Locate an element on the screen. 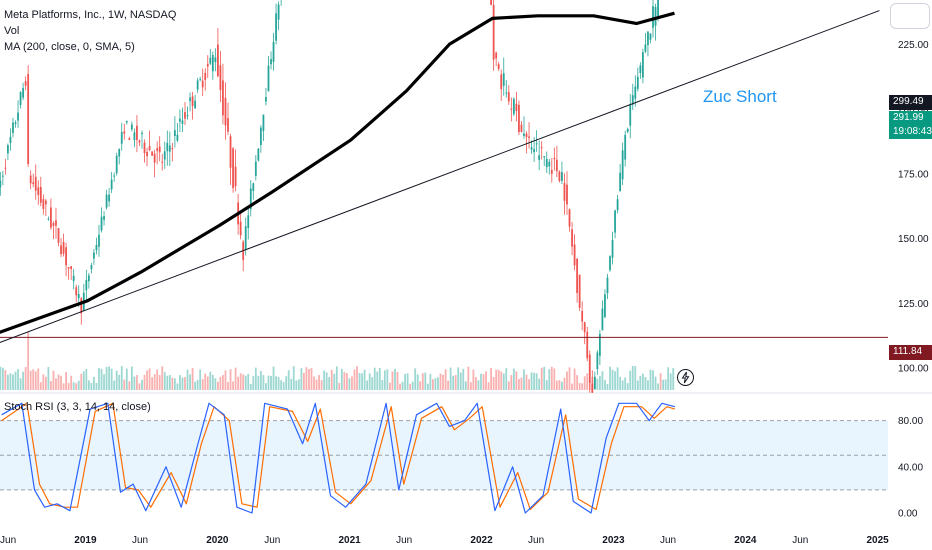 The height and width of the screenshot is (550, 932). stoch-axis-tick-label: 80.00 is located at coordinates (910, 421).